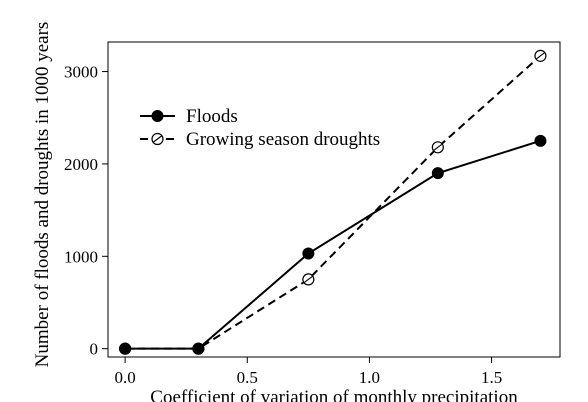  What do you see at coordinates (86, 211) in the screenshot?
I see `y-axis: 0 1000 2000 3000` at bounding box center [86, 211].